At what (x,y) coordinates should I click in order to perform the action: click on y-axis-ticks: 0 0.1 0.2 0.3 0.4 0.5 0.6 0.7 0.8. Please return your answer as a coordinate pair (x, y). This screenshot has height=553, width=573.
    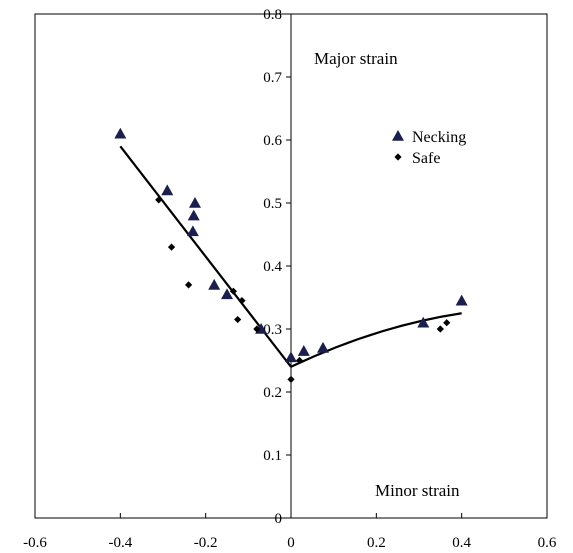
    Looking at the image, I should click on (277, 267).